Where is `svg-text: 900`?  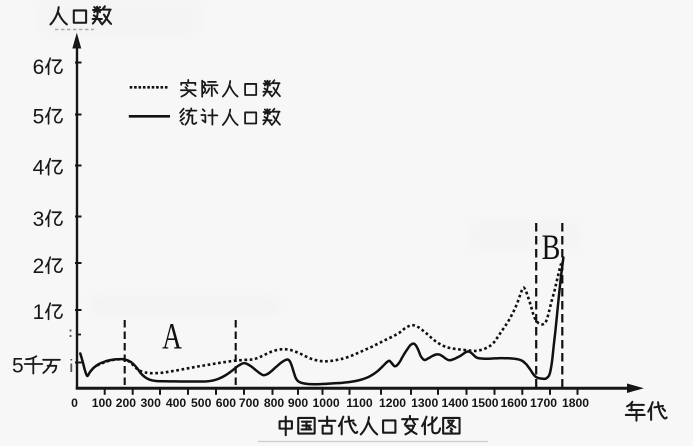 svg-text: 900 is located at coordinates (298, 403).